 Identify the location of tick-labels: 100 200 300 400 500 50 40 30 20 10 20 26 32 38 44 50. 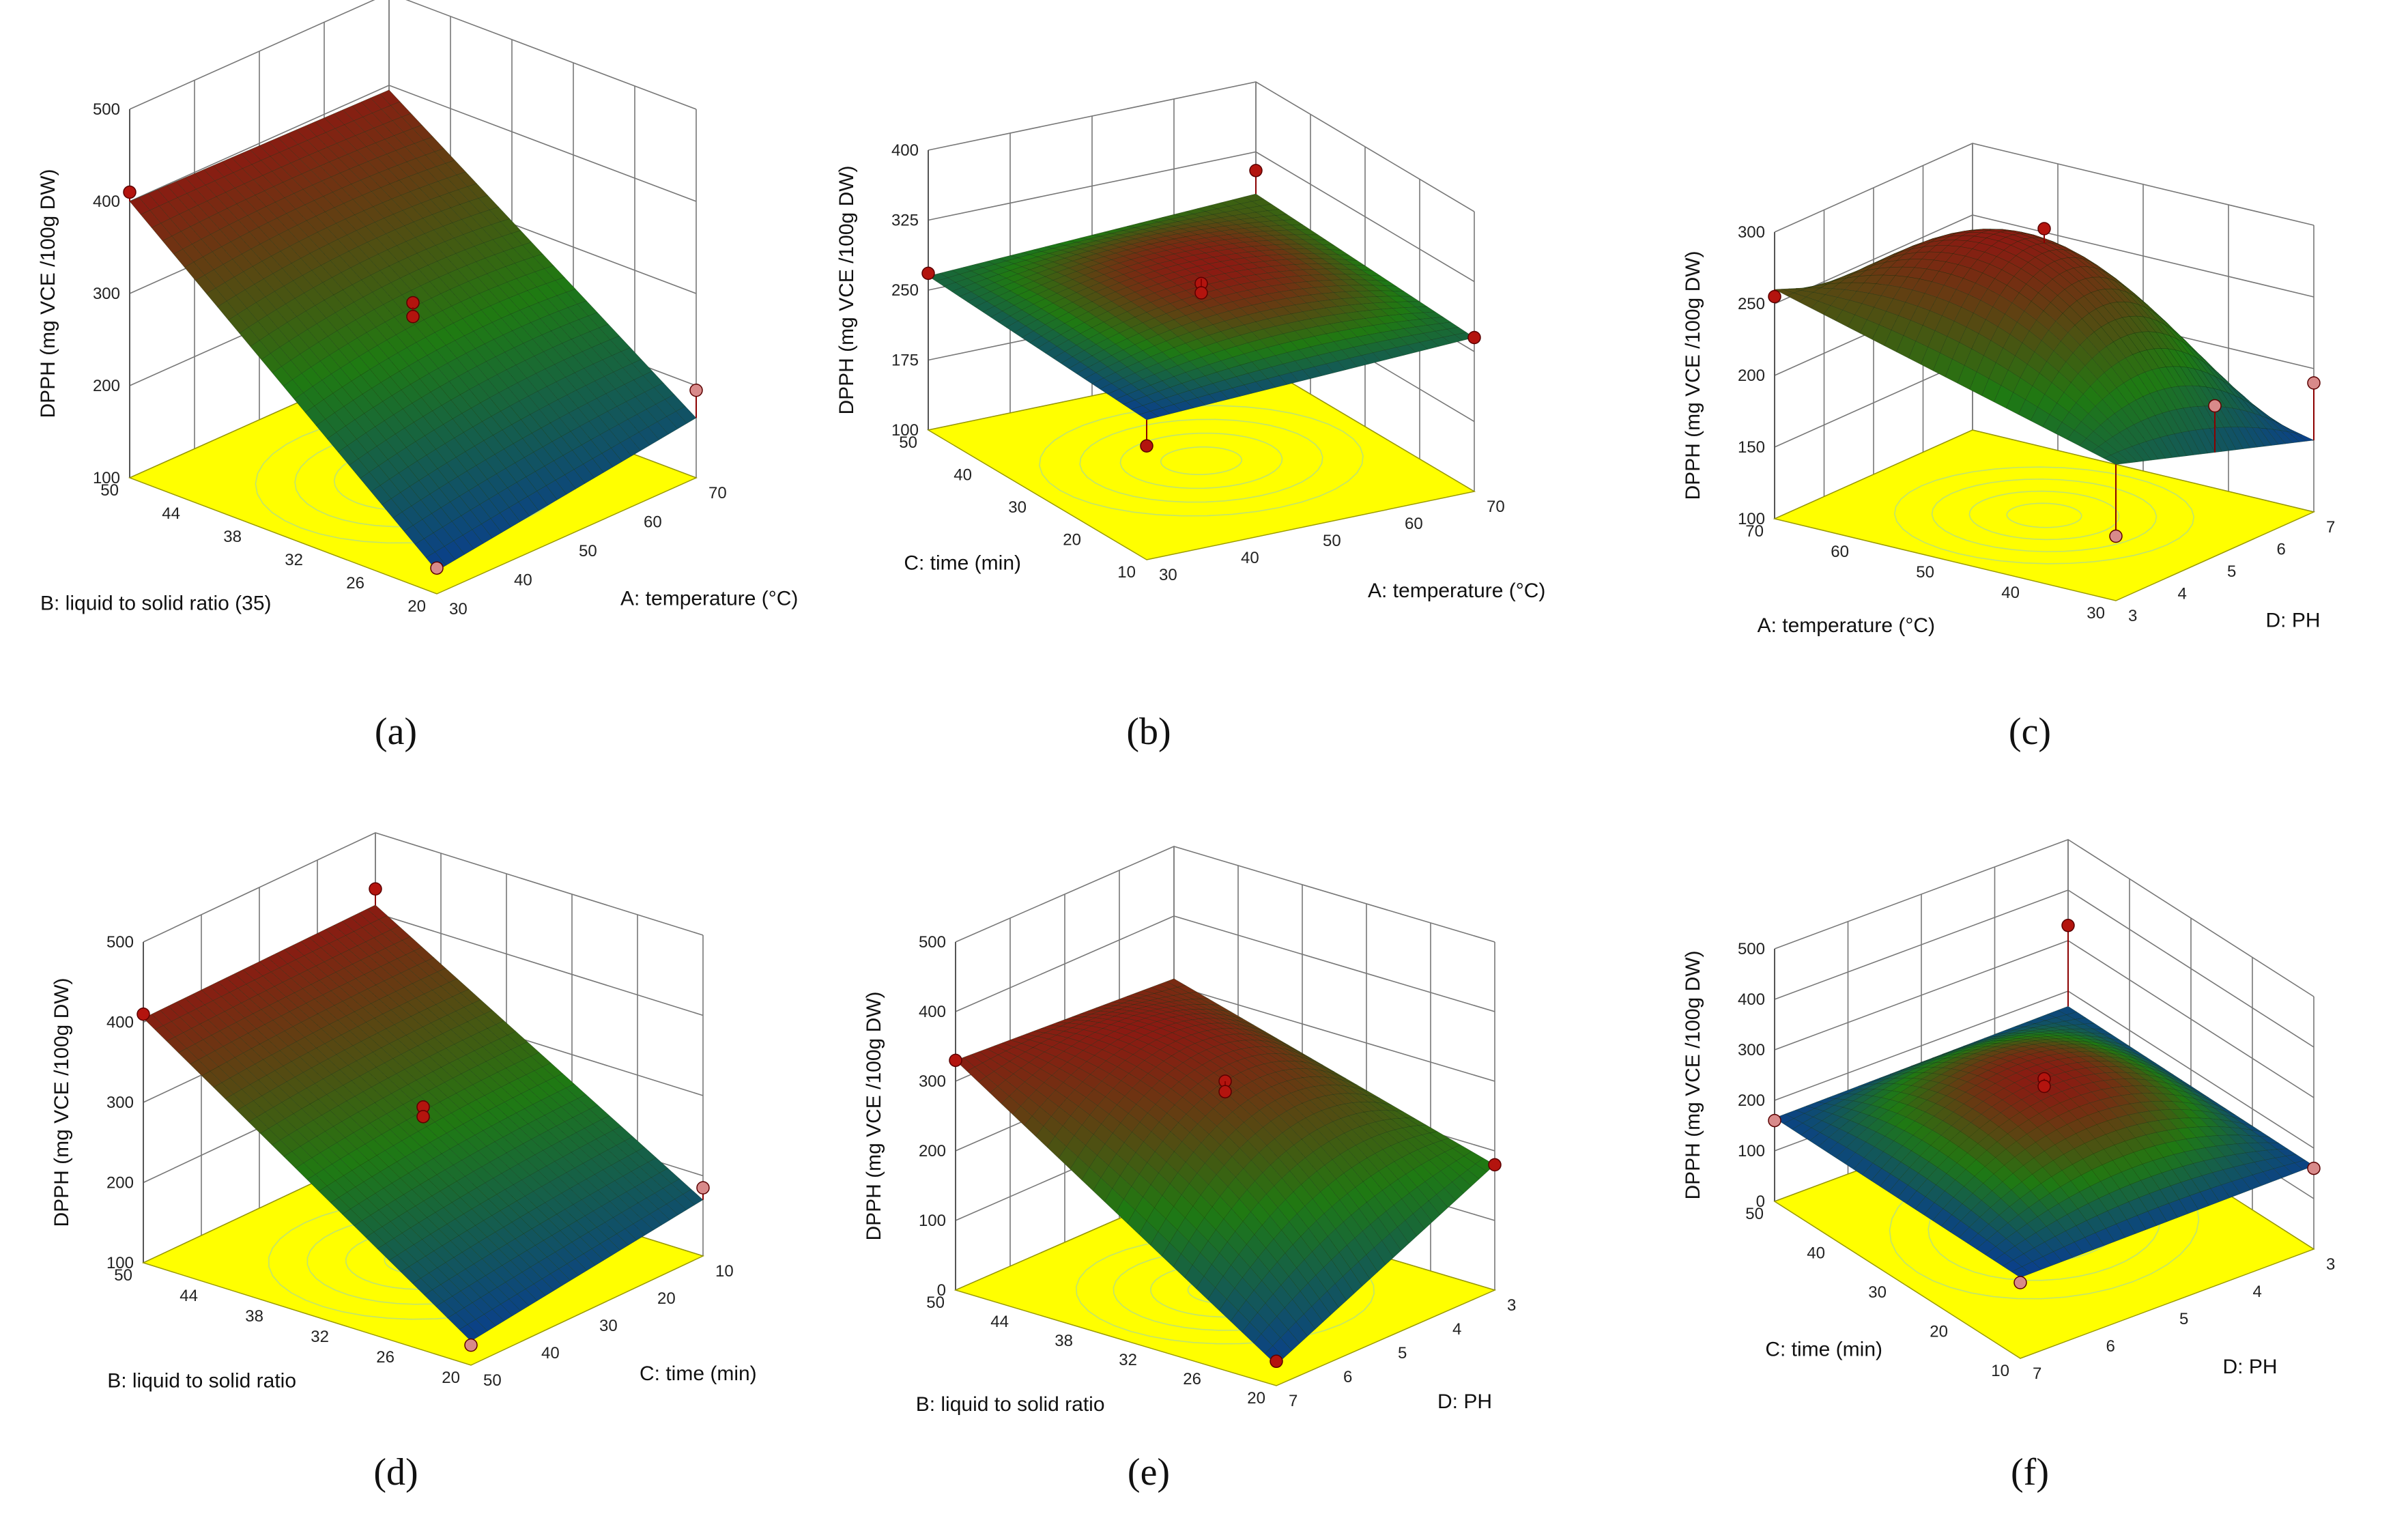
(420, 1161).